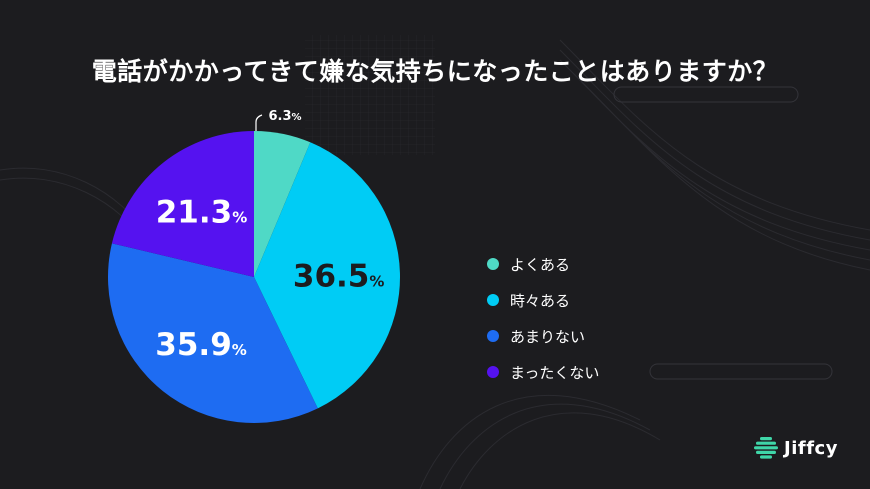 The image size is (870, 489). I want to click on legend-item-3: まったくない, so click(543, 372).